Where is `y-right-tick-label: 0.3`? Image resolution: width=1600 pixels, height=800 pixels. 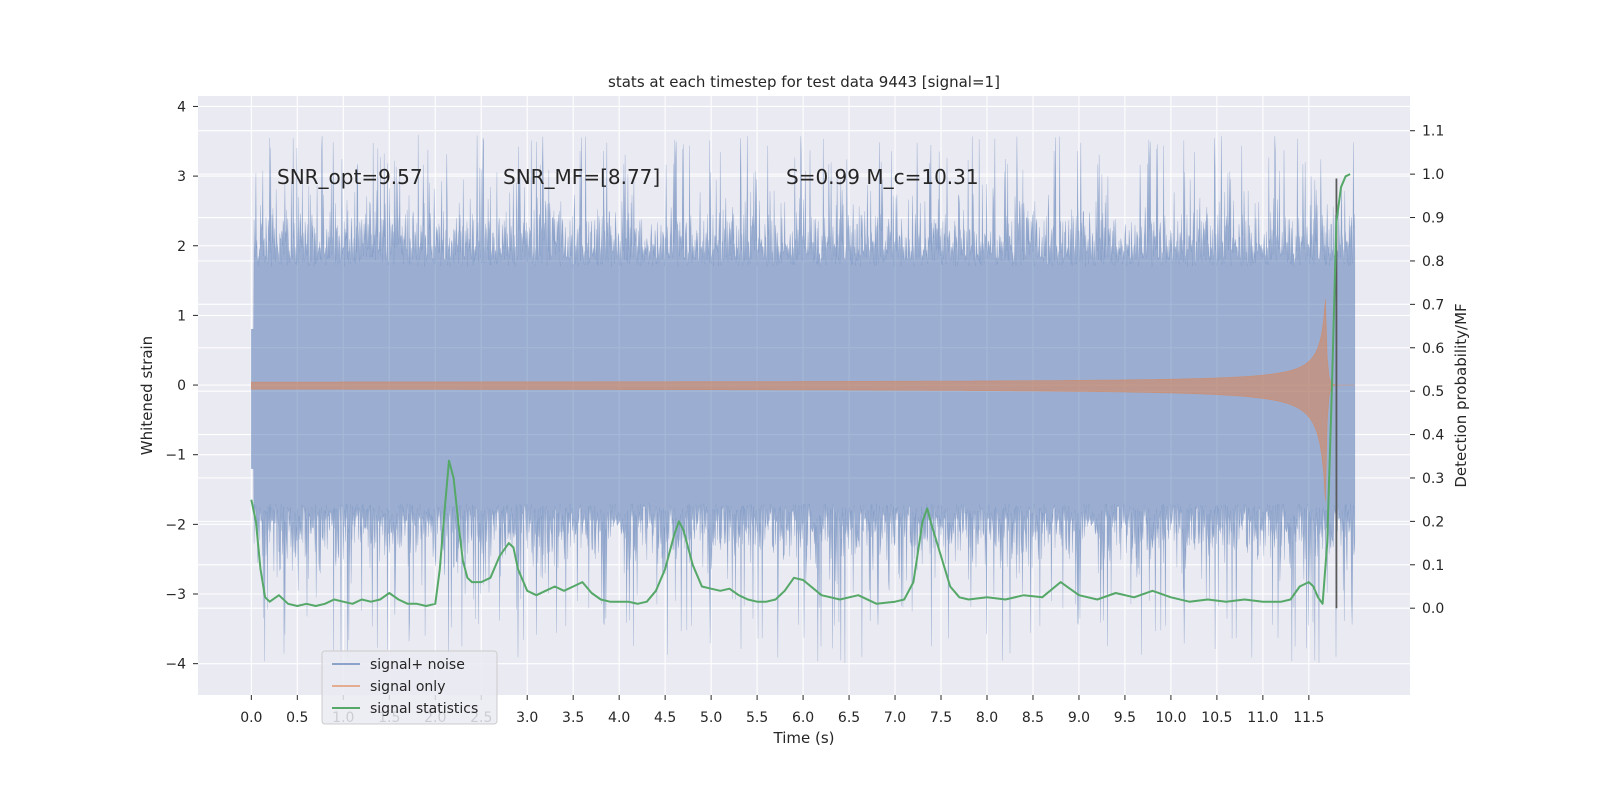
y-right-tick-label: 0.3 is located at coordinates (1433, 479).